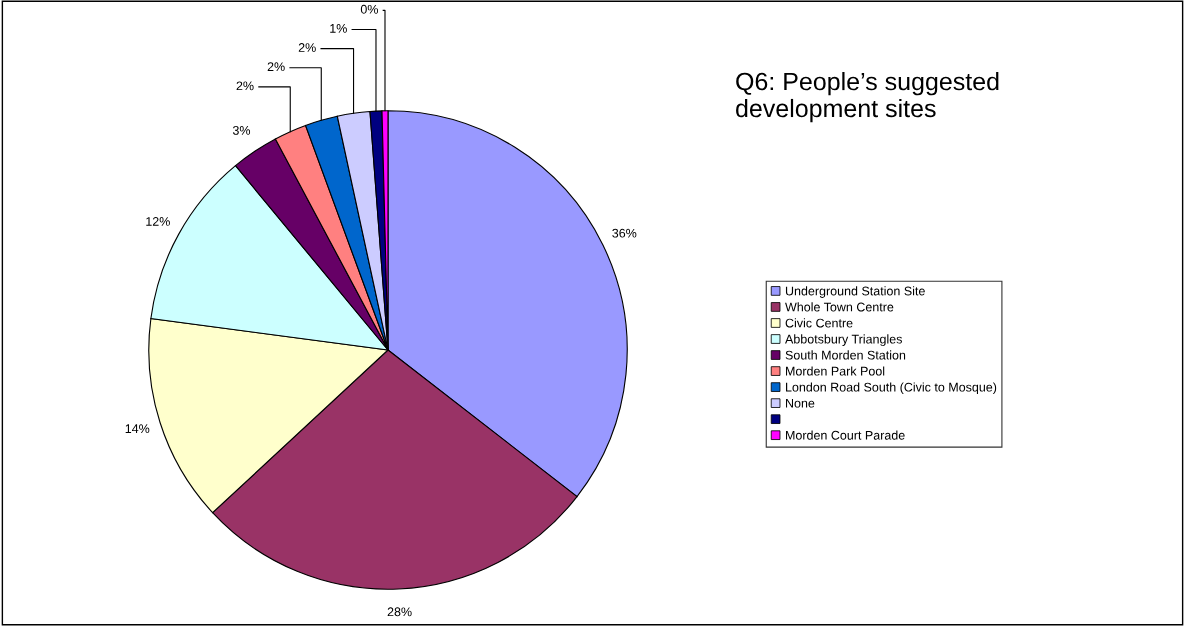 Image resolution: width=1185 pixels, height=626 pixels. Describe the element at coordinates (855, 292) in the screenshot. I see `legend-label: Underground Station Site` at that location.